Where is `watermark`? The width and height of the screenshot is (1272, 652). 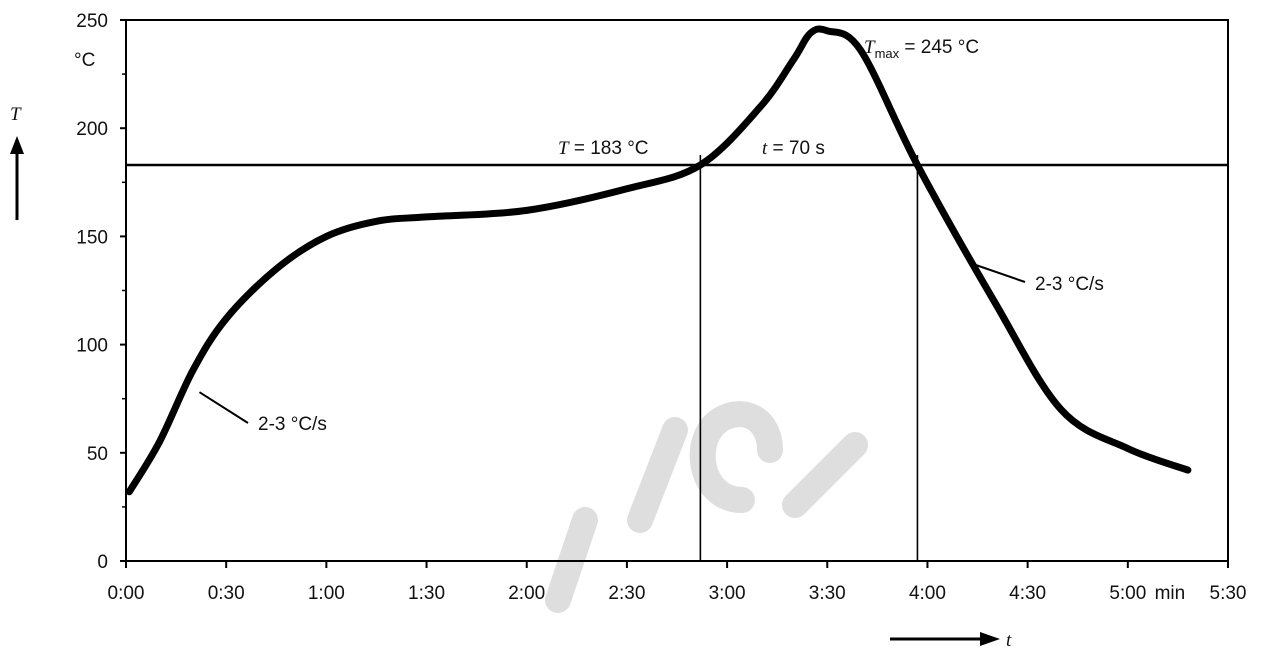 watermark is located at coordinates (706, 507).